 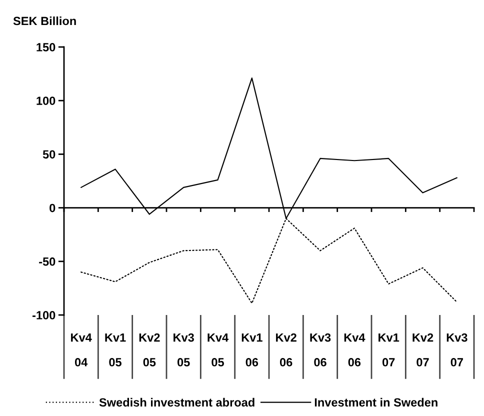 What do you see at coordinates (46, 47) in the screenshot?
I see `y-tick-label: 150` at bounding box center [46, 47].